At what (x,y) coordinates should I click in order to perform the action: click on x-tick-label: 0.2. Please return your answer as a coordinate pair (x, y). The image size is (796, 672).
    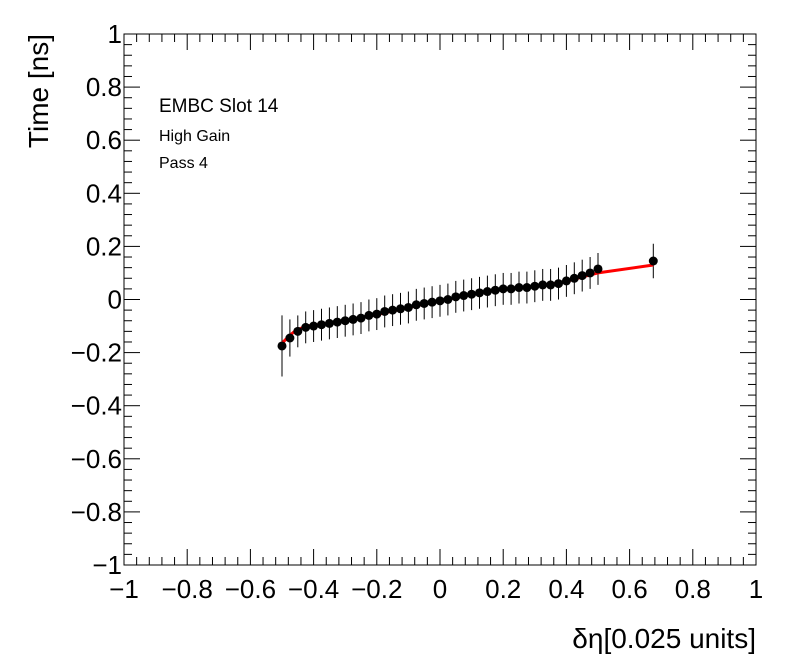
    Looking at the image, I should click on (503, 589).